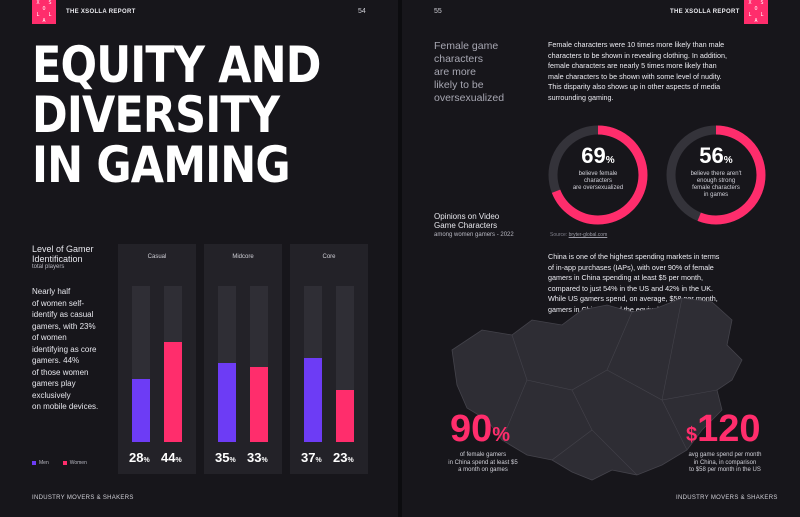  What do you see at coordinates (171, 457) in the screenshot?
I see `bar-value-label: 44%` at bounding box center [171, 457].